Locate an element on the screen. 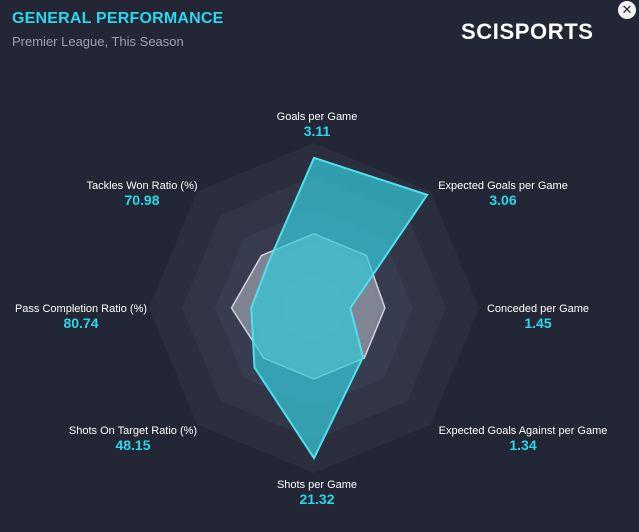  axis-value: 70.98 is located at coordinates (141, 200).